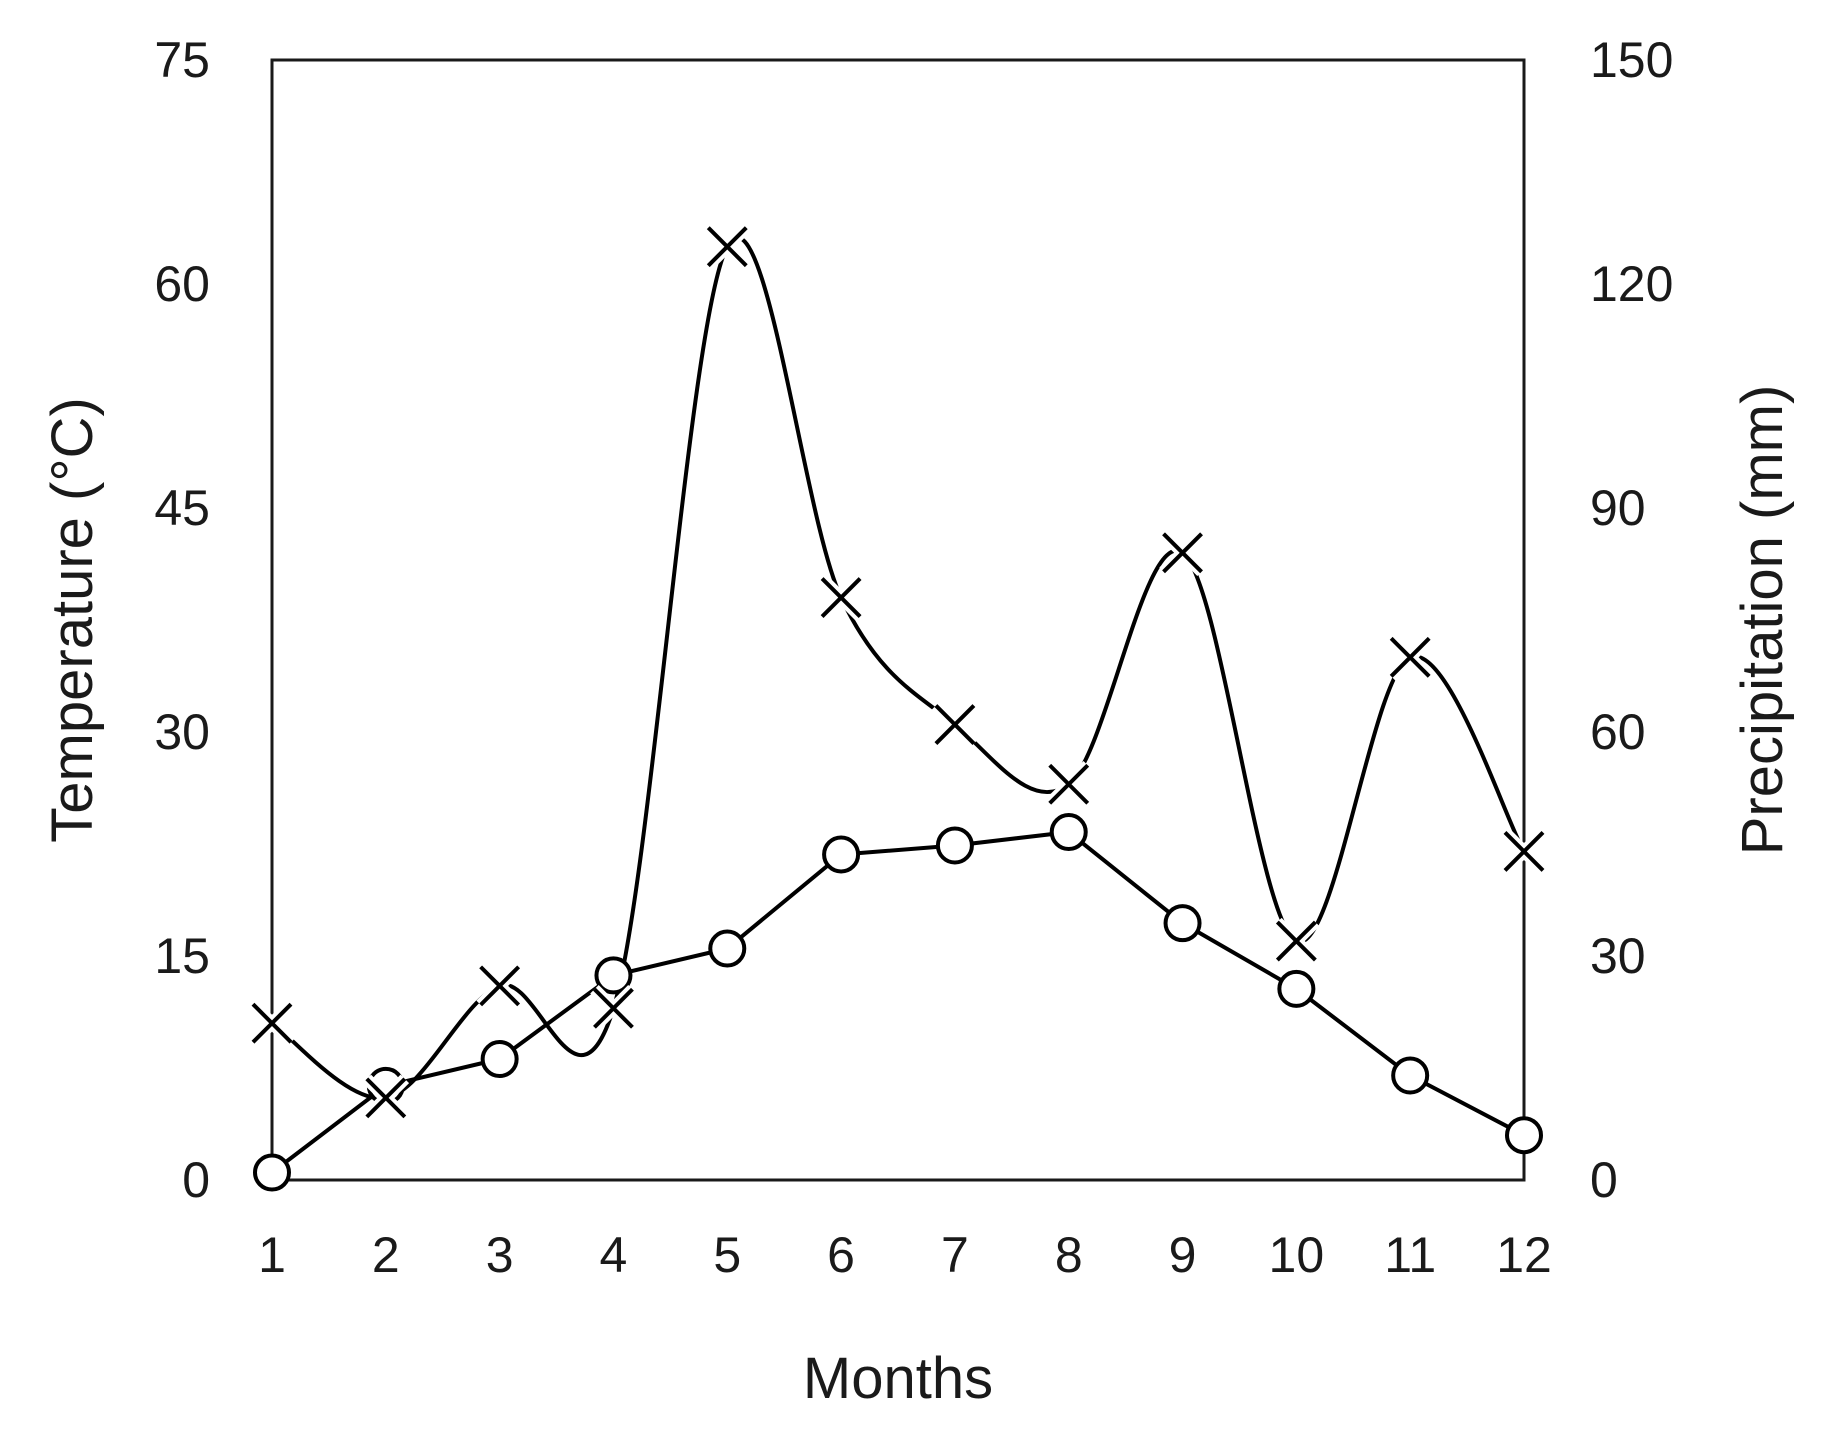  What do you see at coordinates (1631, 60) in the screenshot?
I see `right-y-tick-label: 150` at bounding box center [1631, 60].